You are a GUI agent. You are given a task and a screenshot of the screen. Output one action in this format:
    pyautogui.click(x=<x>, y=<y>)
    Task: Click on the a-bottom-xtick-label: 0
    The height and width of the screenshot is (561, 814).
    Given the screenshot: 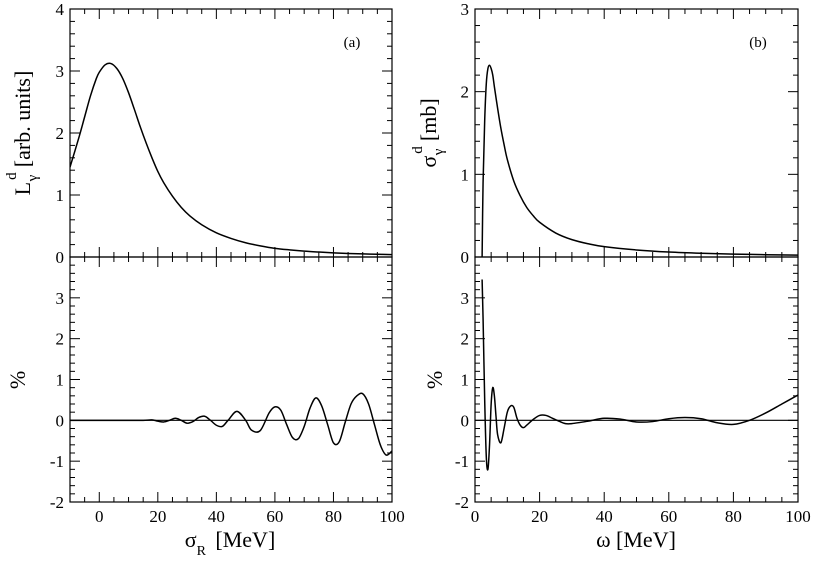 What is the action you would take?
    pyautogui.click(x=99, y=516)
    